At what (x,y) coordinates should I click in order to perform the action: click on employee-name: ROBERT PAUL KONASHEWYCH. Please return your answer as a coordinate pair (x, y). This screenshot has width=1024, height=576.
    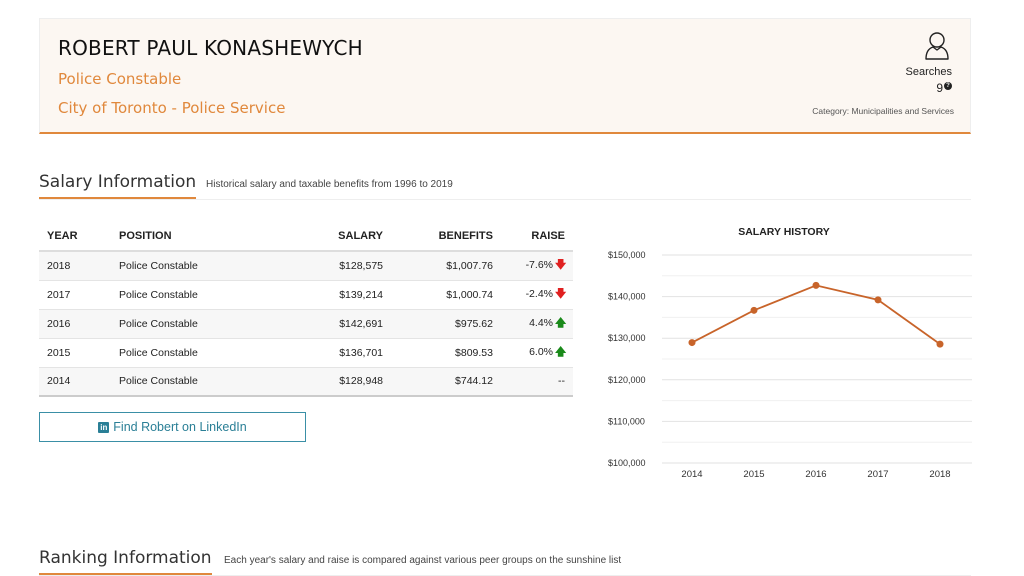
    Looking at the image, I should click on (210, 48).